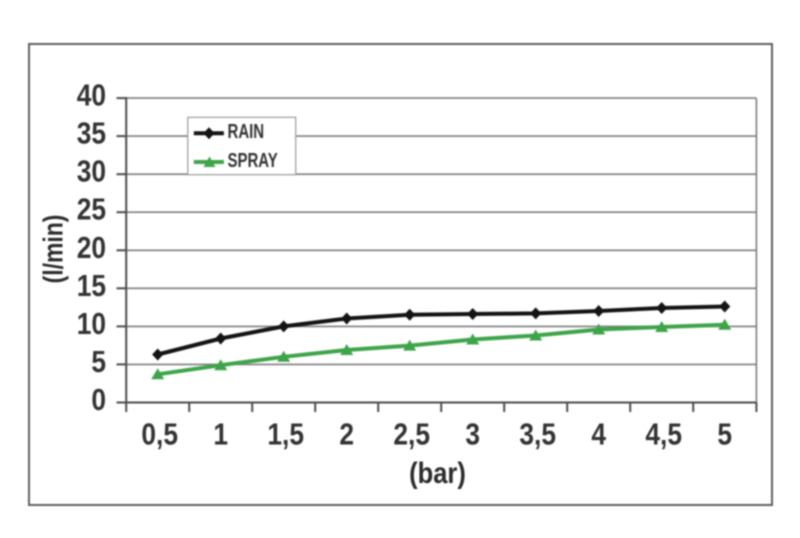  Describe the element at coordinates (472, 435) in the screenshot. I see `svg-text: 3` at that location.